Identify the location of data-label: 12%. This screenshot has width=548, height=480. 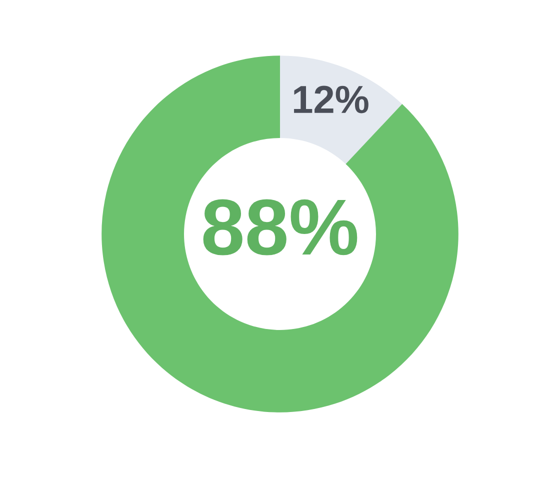
(331, 100).